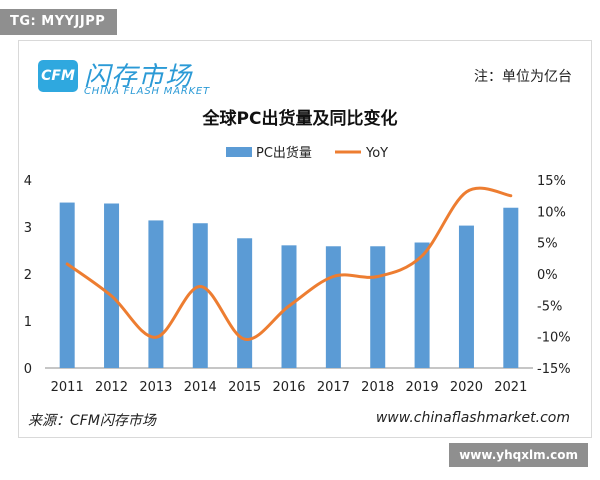  What do you see at coordinates (472, 418) in the screenshot?
I see `source-url: www.chinaflashmarket.com` at bounding box center [472, 418].